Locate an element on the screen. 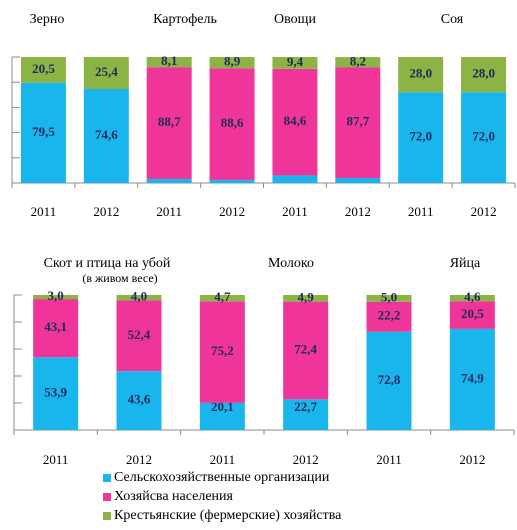 This screenshot has width=517, height=530. value-label: 4,9 is located at coordinates (306, 296).